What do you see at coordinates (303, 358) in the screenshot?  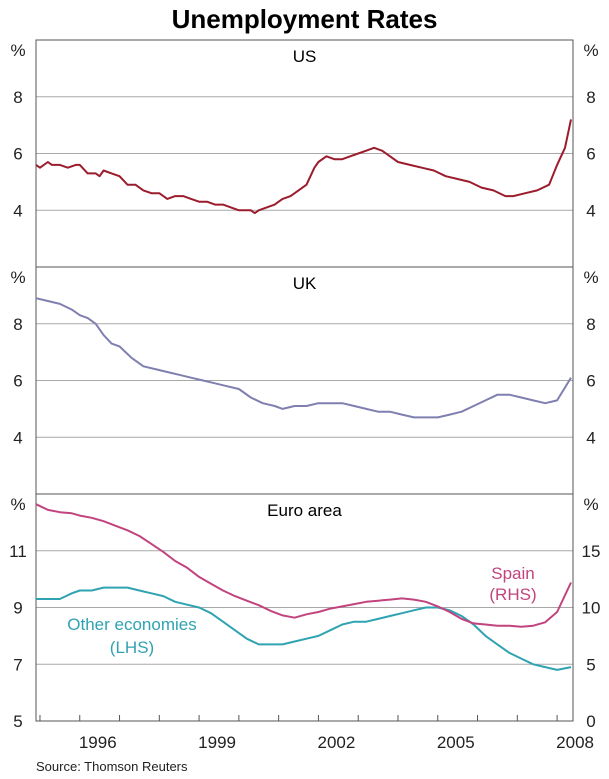 I see `series-line-uk` at bounding box center [303, 358].